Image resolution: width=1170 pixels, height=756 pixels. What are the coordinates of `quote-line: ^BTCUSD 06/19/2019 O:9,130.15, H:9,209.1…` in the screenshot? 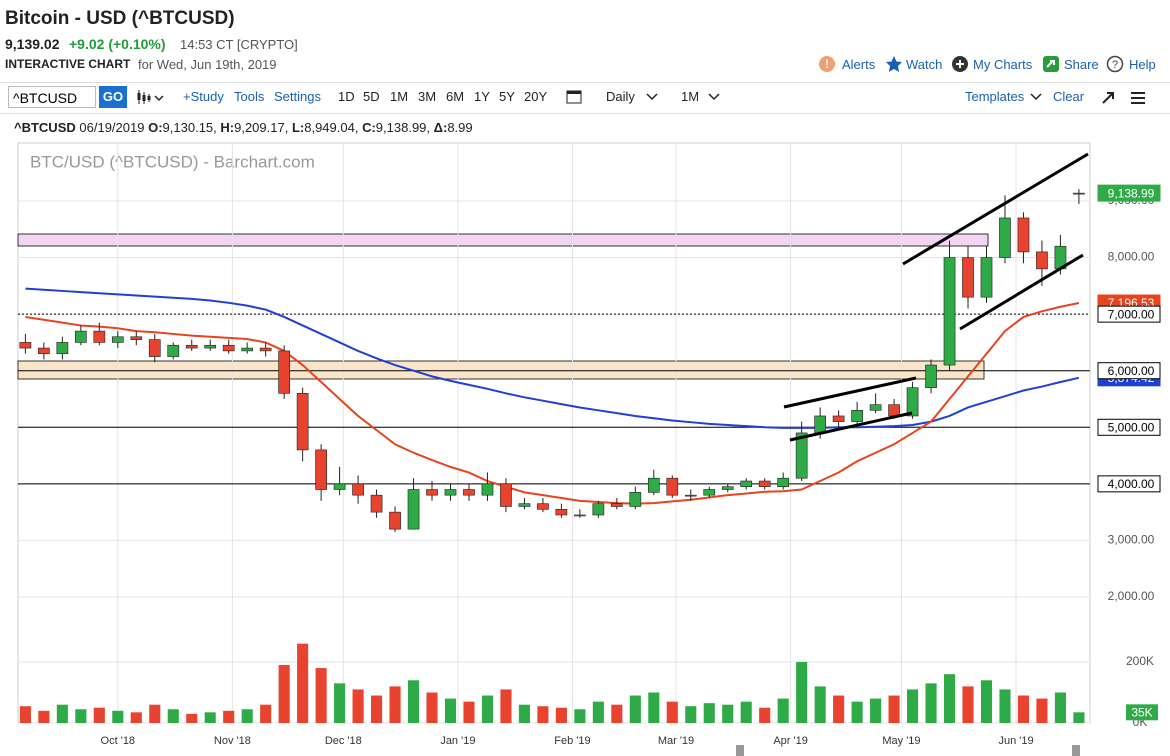 It's located at (243, 127).